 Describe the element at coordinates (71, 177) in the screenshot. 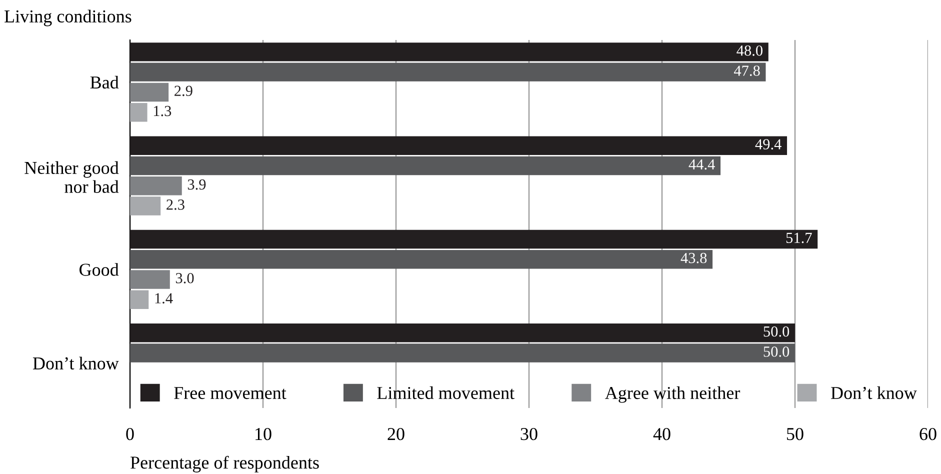

I see `y-tick-label: Neither good nor bad` at that location.